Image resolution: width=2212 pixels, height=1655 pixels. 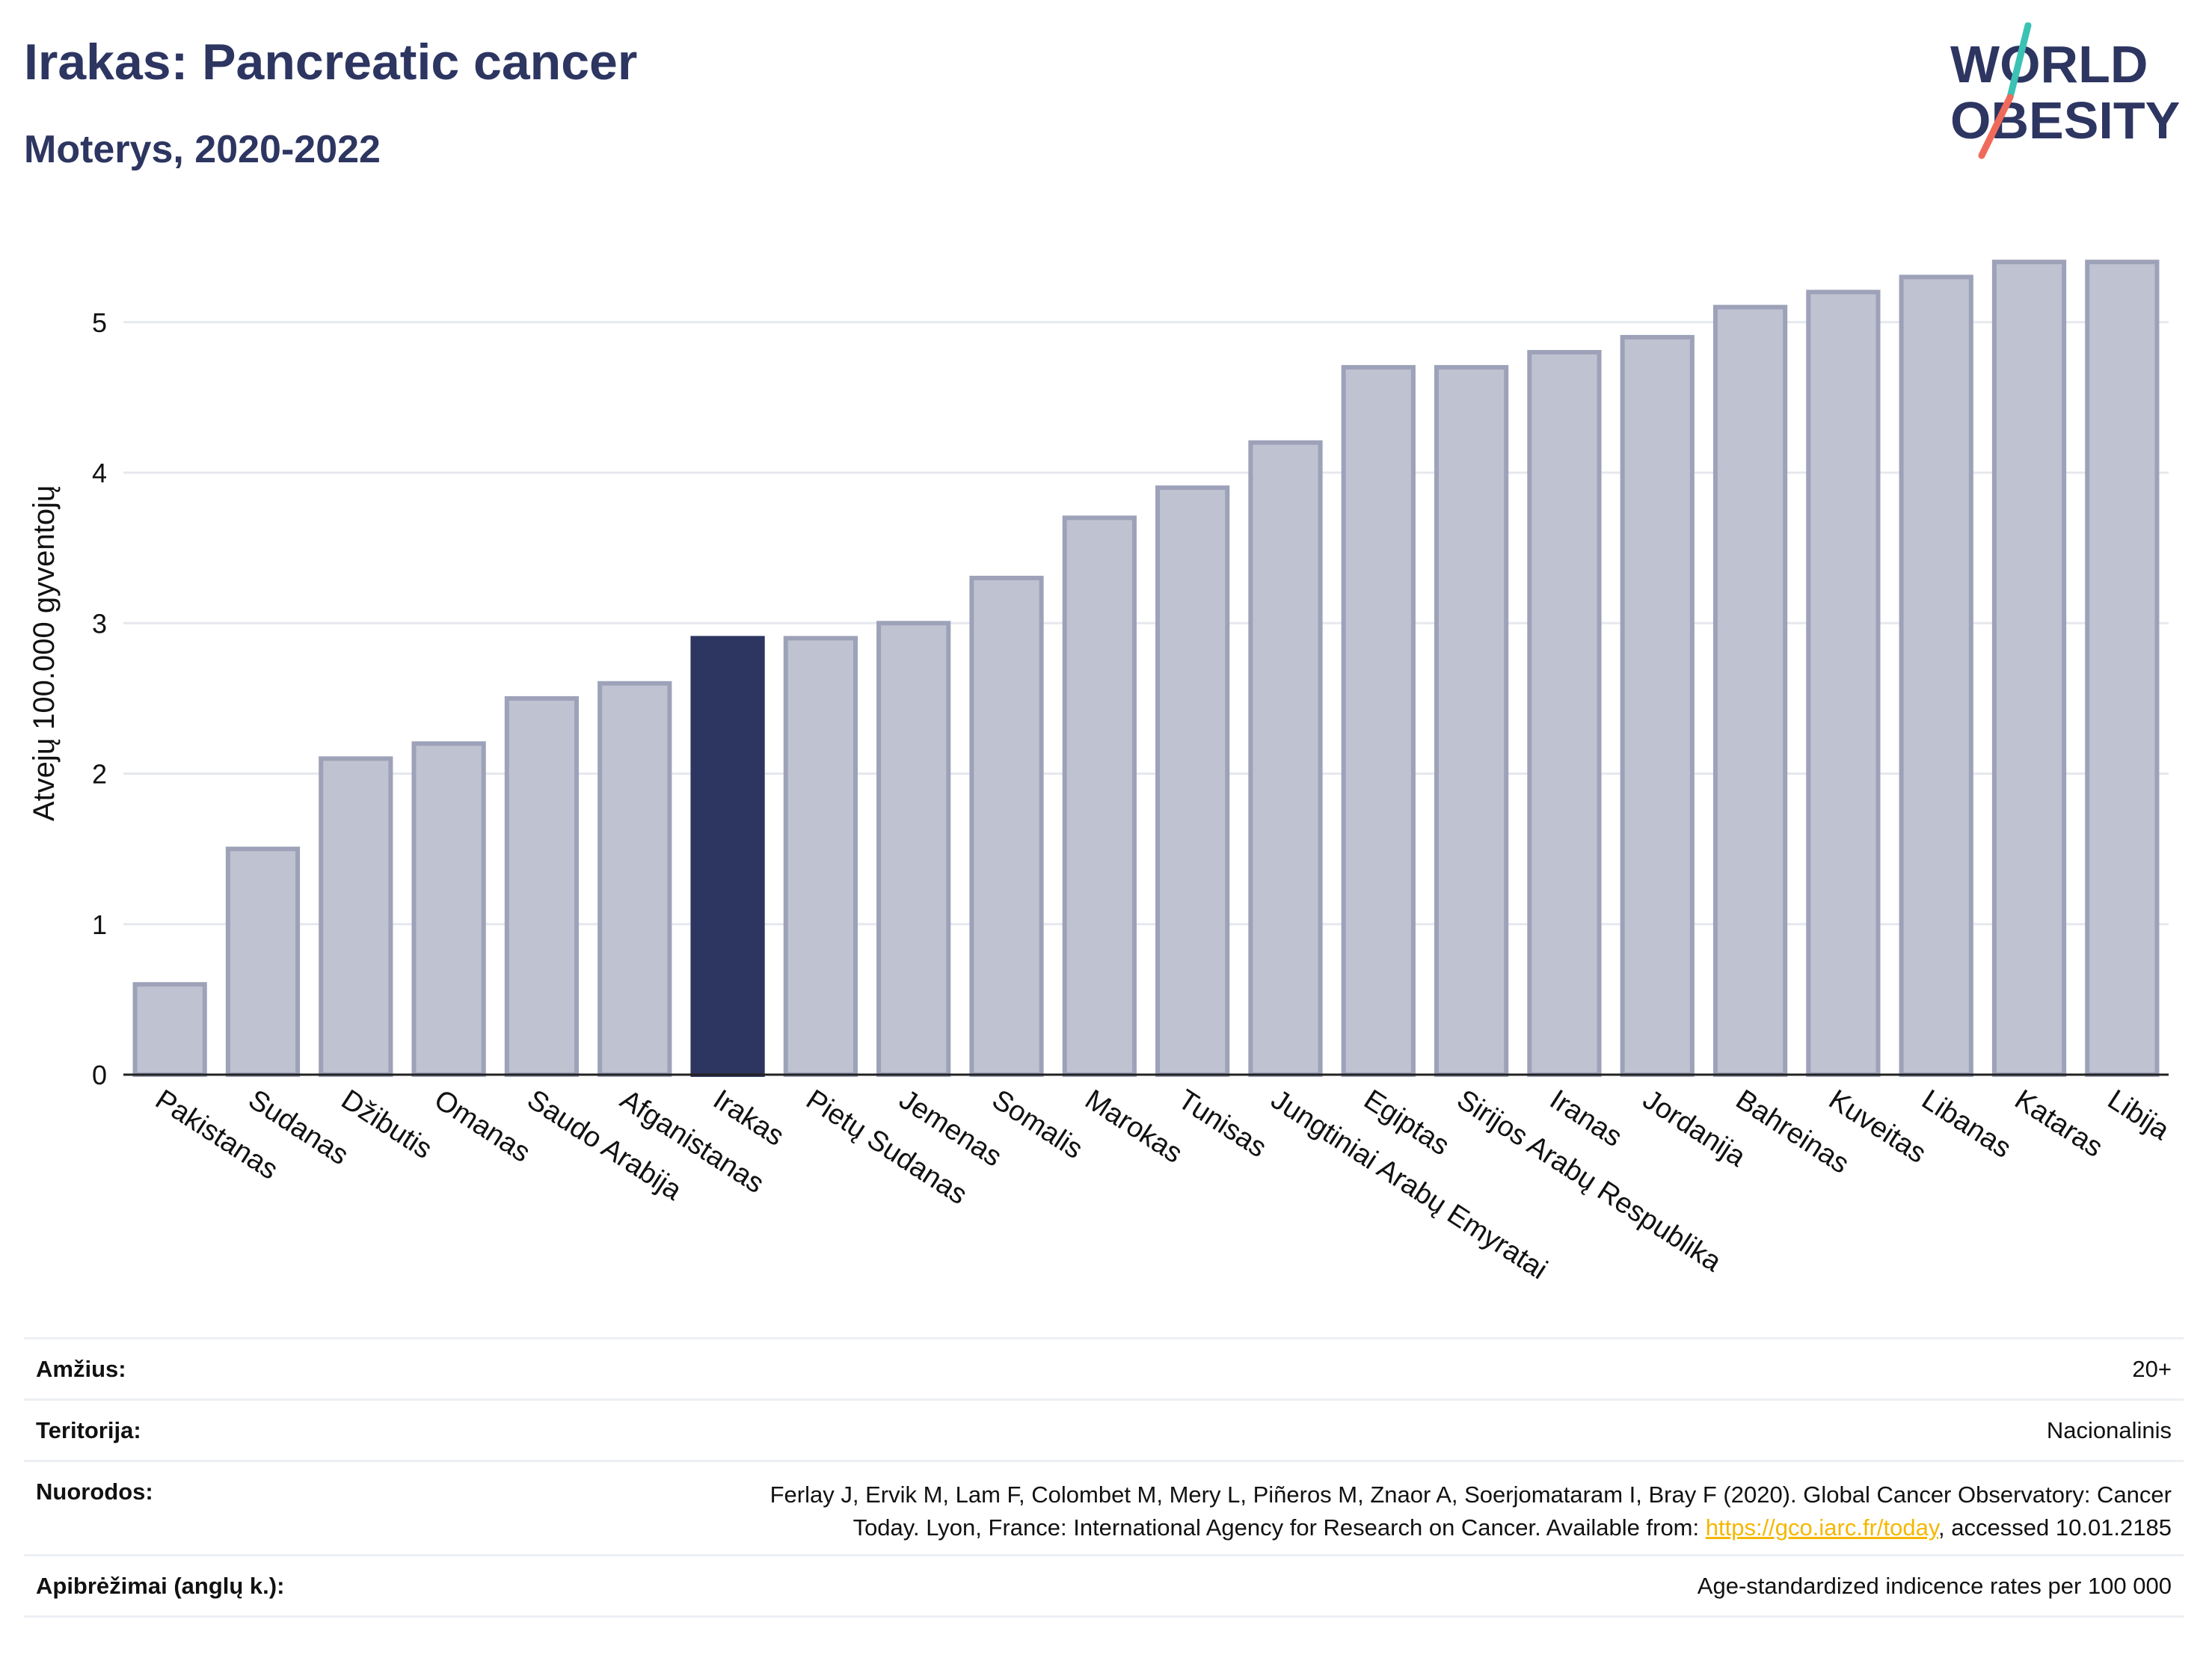 What do you see at coordinates (2109, 1430) in the screenshot?
I see `meta-territory-value: Nacionalinis` at bounding box center [2109, 1430].